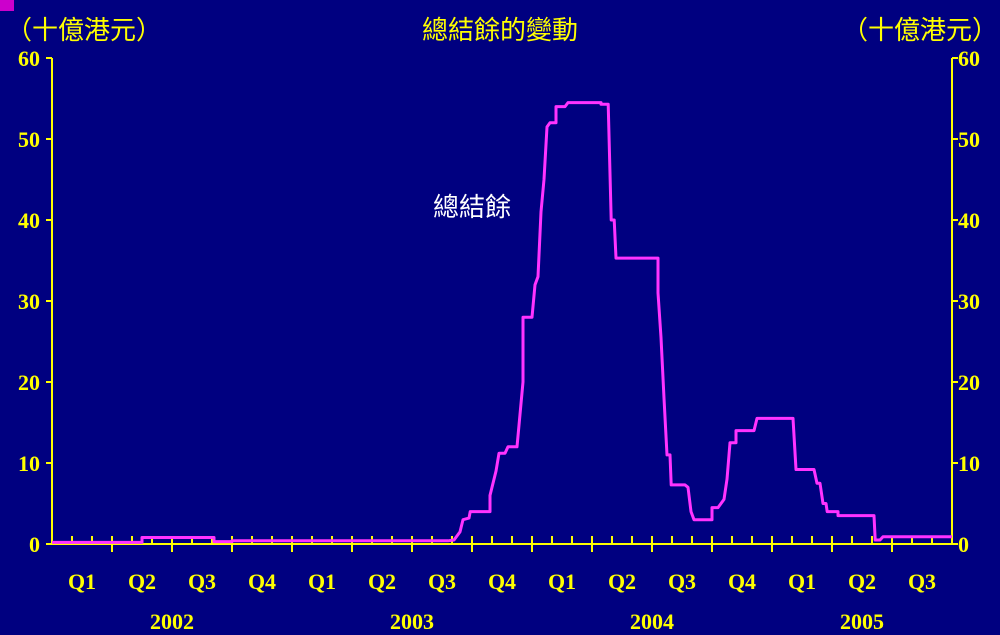 The height and width of the screenshot is (635, 1000). What do you see at coordinates (963, 544) in the screenshot?
I see `right-y-tick-label: 0` at bounding box center [963, 544].